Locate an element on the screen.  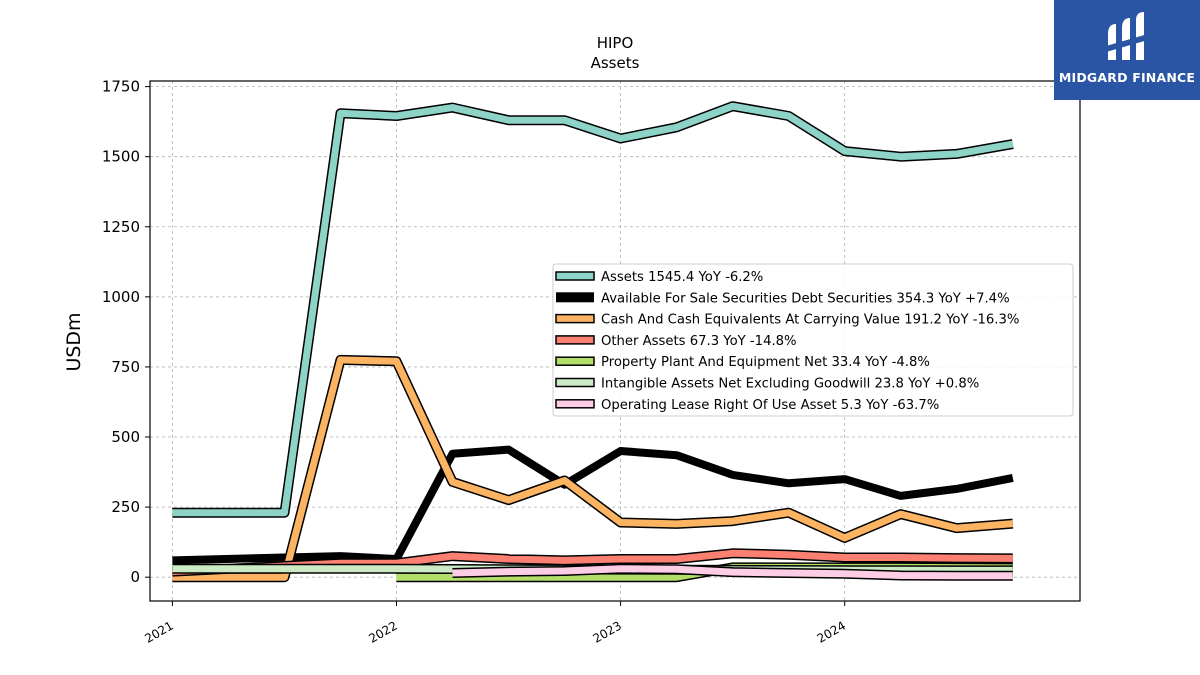
y-tick-label: 750 is located at coordinates (125, 367).